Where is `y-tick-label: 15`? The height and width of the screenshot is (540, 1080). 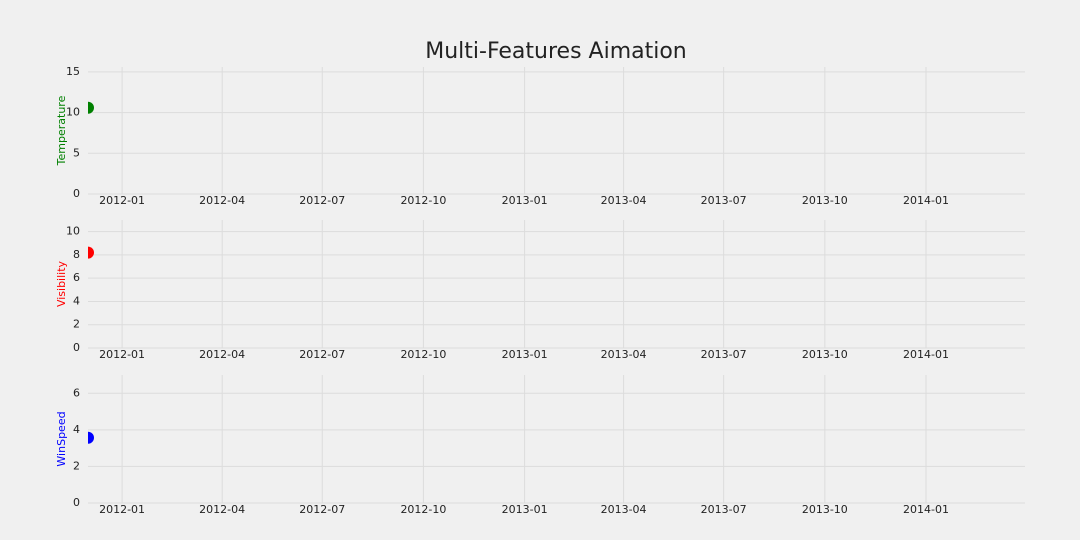
y-tick-label: 15 is located at coordinates (73, 71).